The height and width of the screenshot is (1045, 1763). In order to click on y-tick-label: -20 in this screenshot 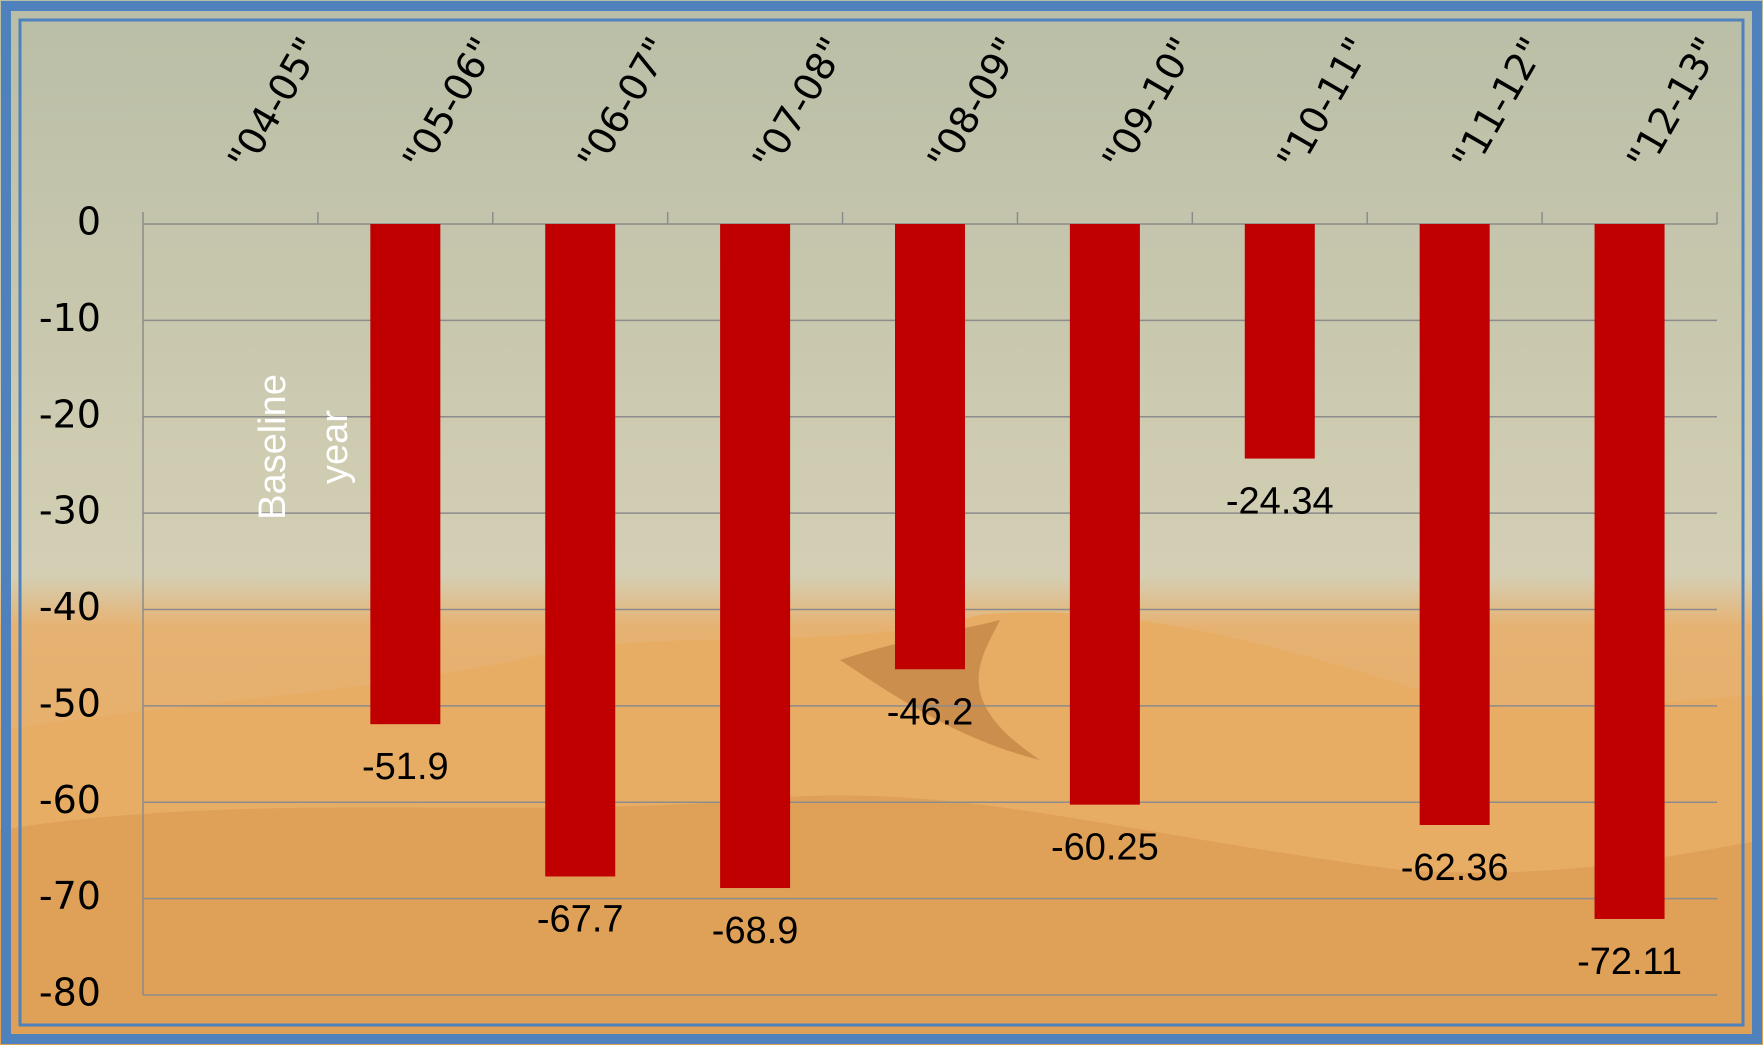, I will do `click(70, 414)`.